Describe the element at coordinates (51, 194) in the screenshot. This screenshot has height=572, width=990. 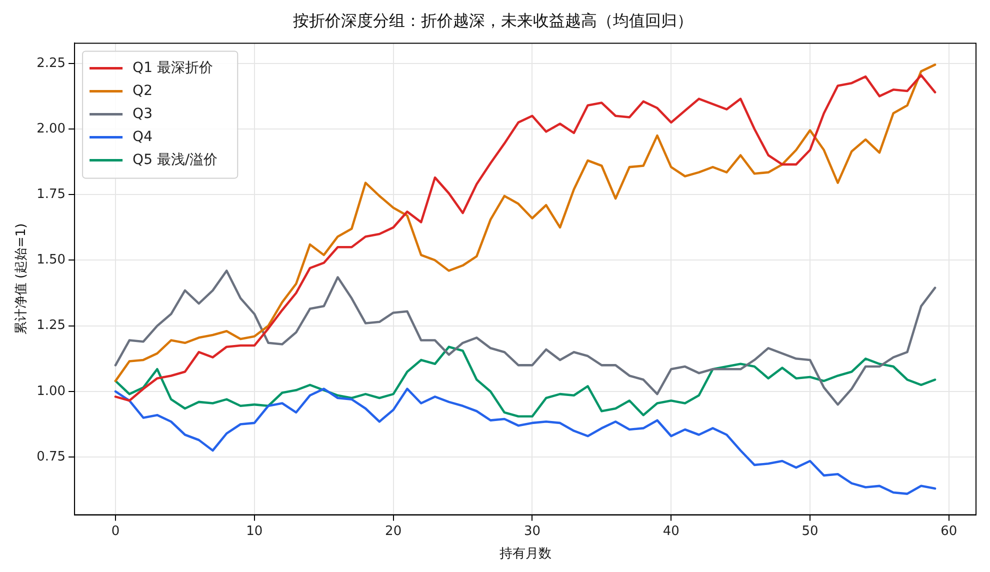
I see `y-tick-label: 1.75` at that location.